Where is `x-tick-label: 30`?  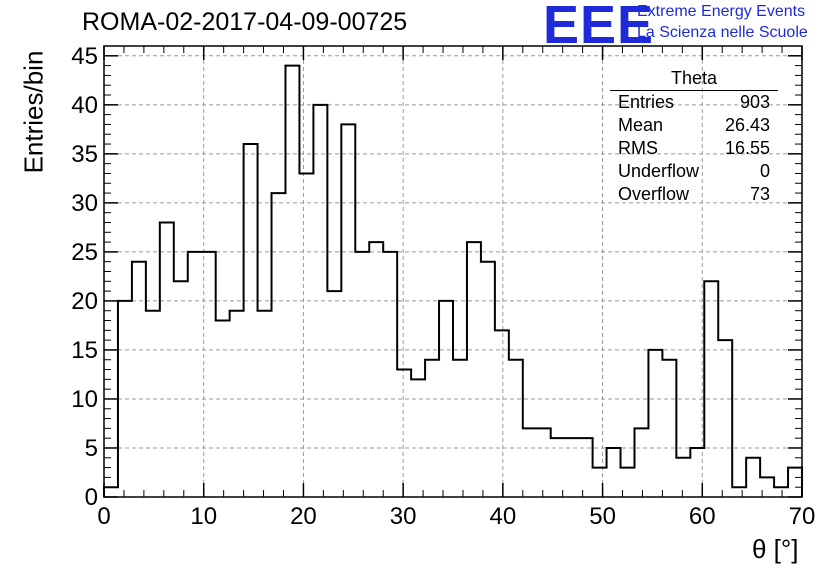
x-tick-label: 30 is located at coordinates (403, 516).